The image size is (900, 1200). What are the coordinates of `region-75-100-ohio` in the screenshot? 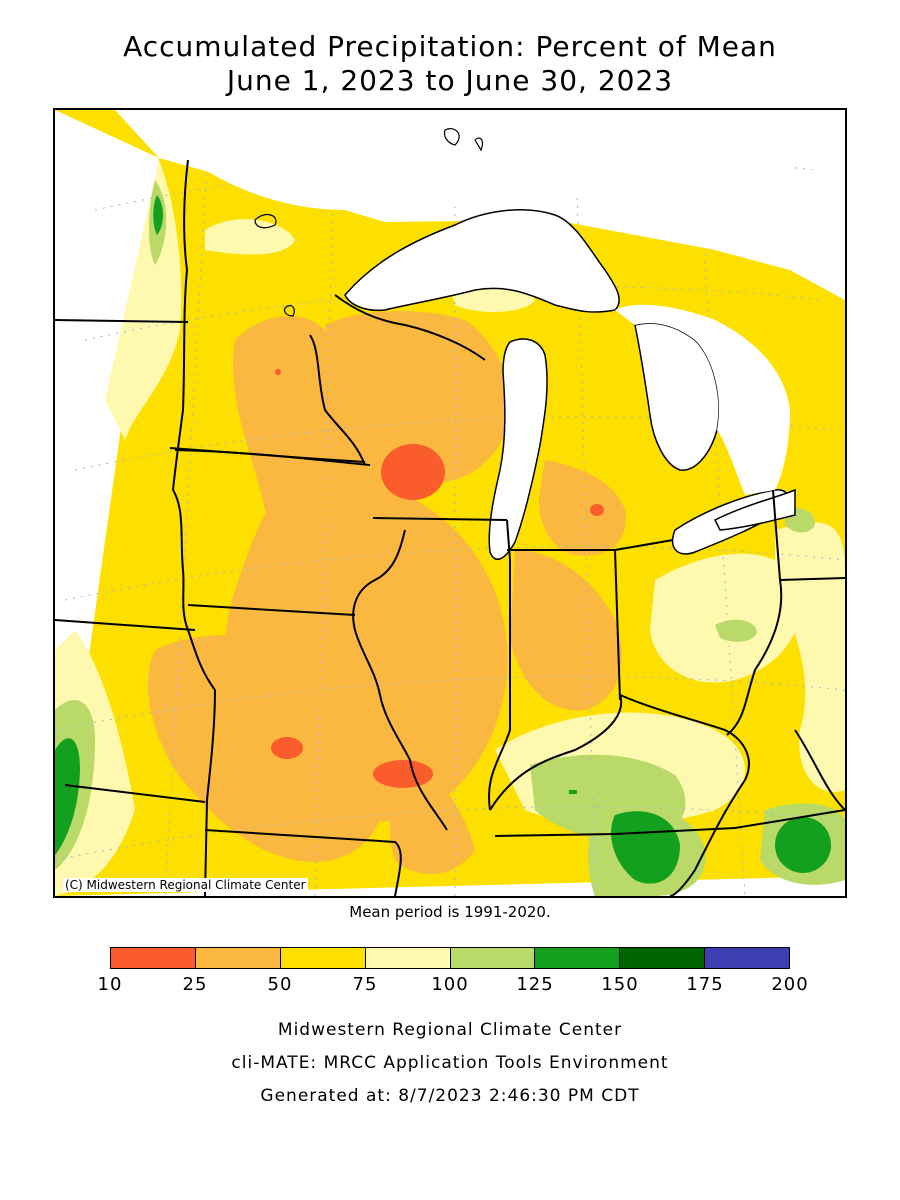 It's located at (725, 618).